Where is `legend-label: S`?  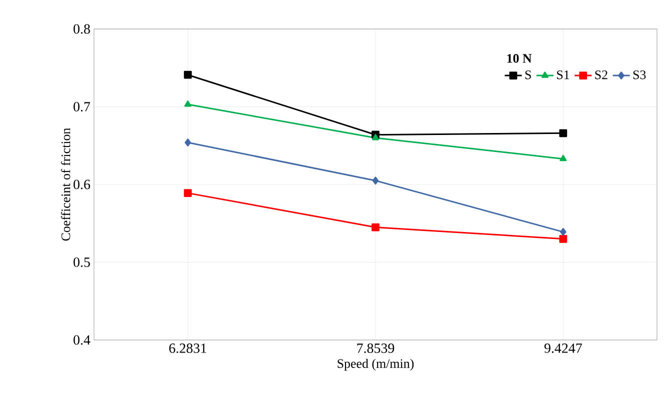
legend-label: S is located at coordinates (528, 75).